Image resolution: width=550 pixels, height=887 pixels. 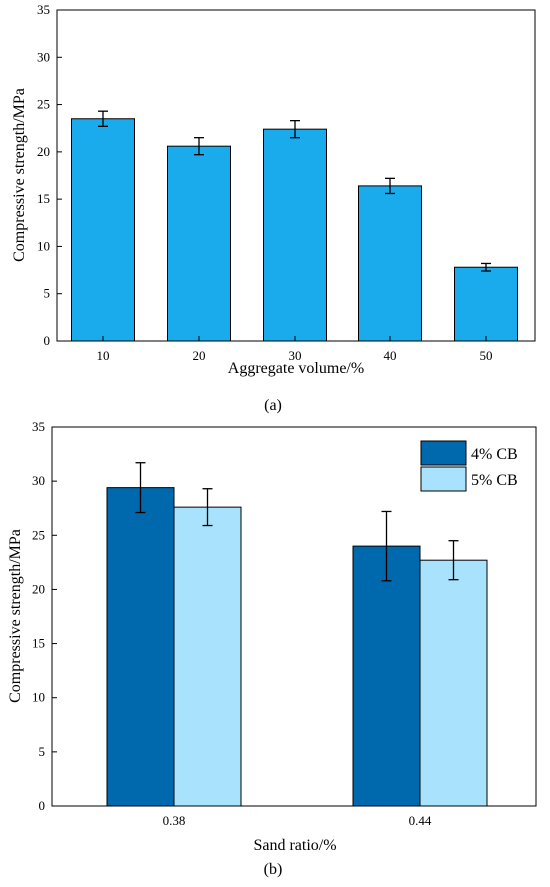 I want to click on panel-a-y-ticks: 0 5 10 15 20 25 30 35, so click(x=49, y=175).